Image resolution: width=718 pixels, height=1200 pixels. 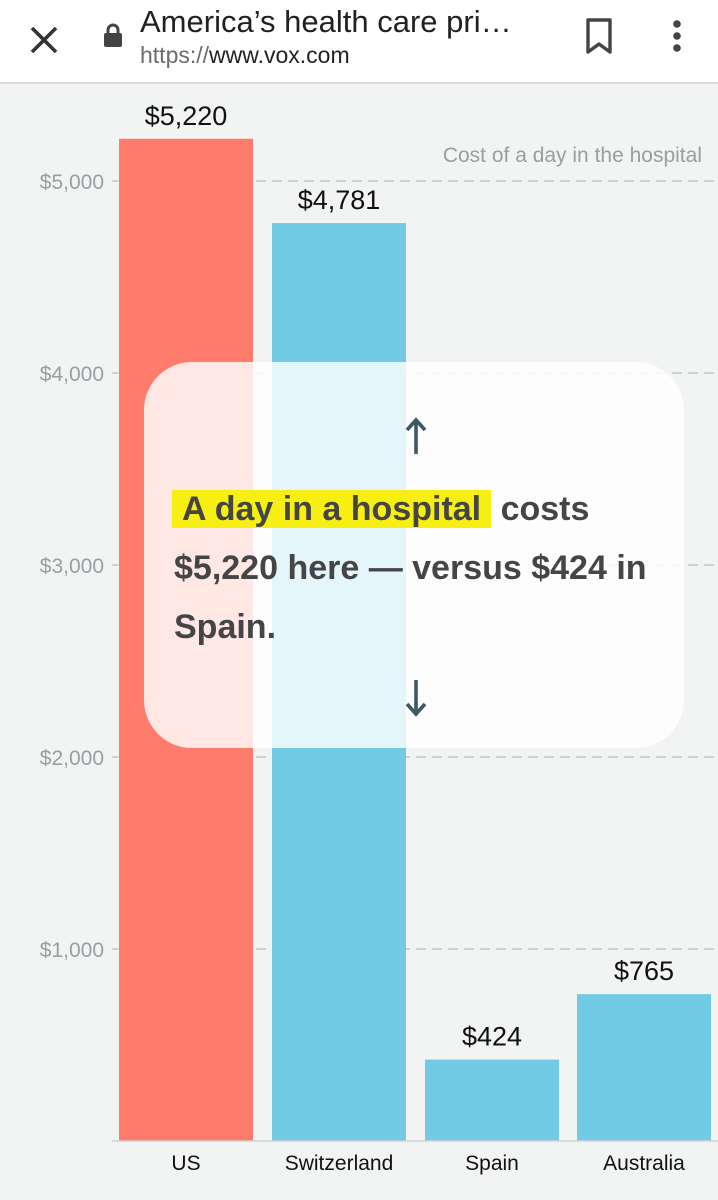 What do you see at coordinates (416, 698) in the screenshot?
I see `arrow-down-icon` at bounding box center [416, 698].